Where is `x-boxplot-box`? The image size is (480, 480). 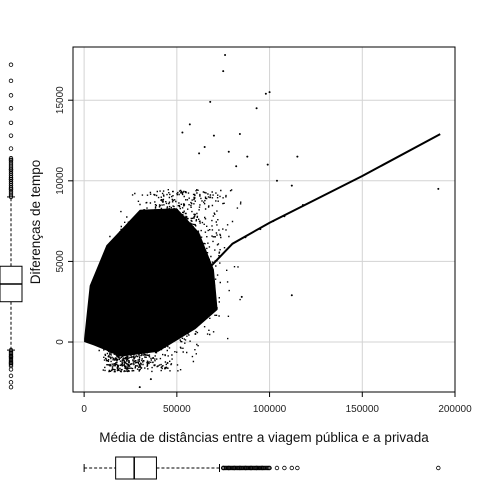 x-boxplot-box is located at coordinates (136, 468).